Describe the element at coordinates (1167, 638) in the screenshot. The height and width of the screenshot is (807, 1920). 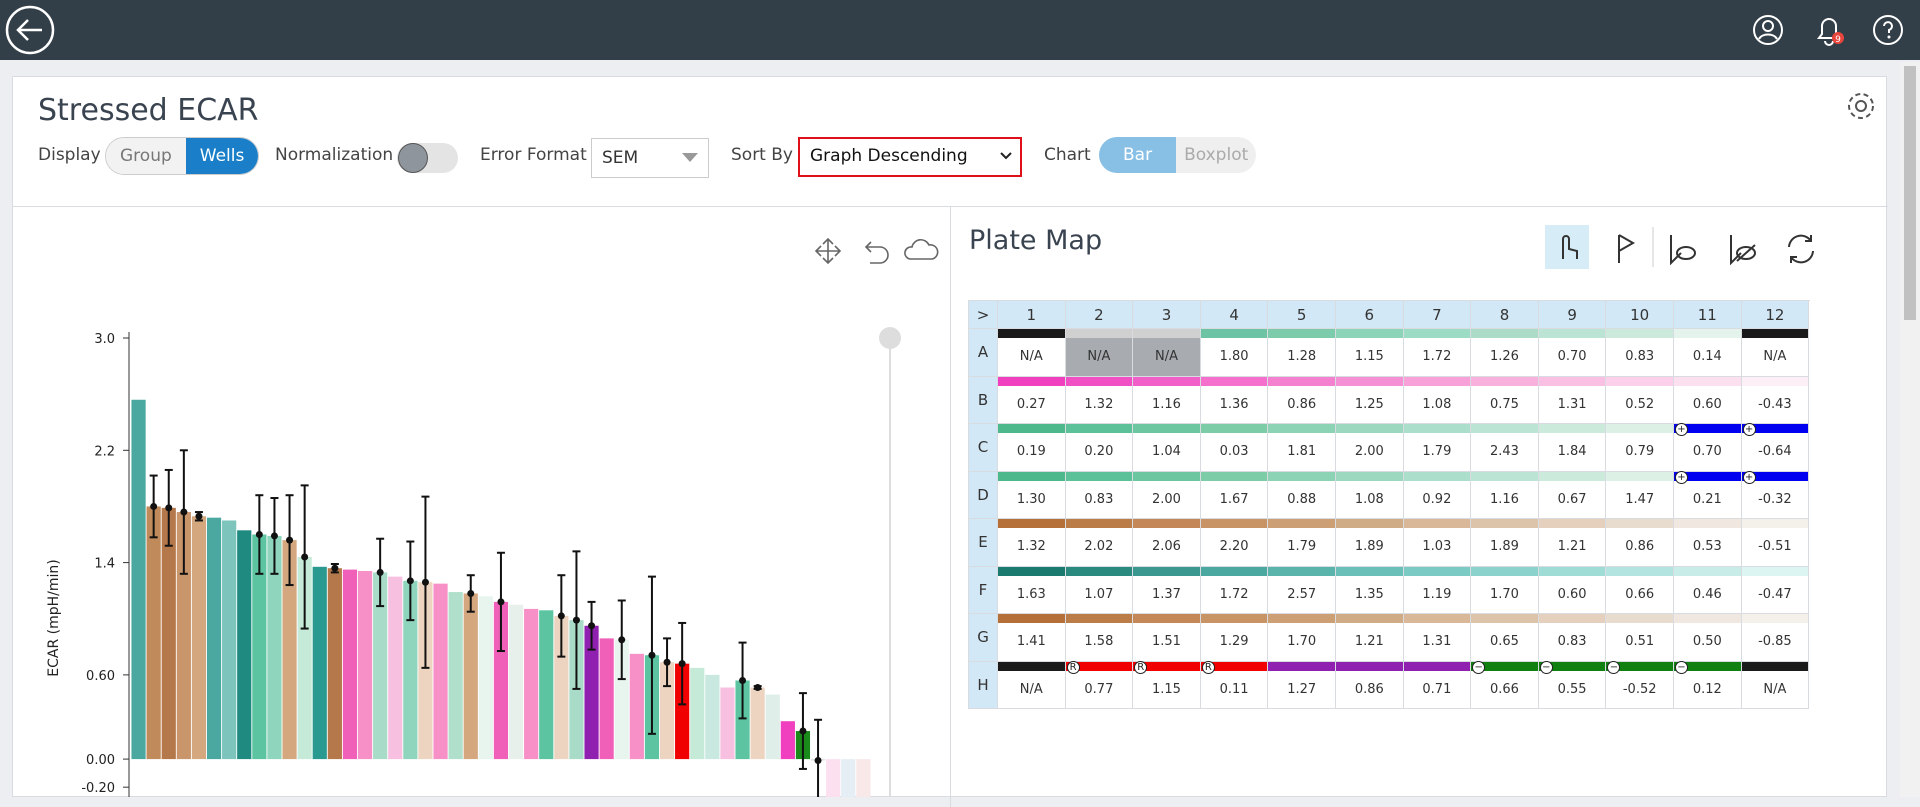
I see `well: 1.51` at that location.